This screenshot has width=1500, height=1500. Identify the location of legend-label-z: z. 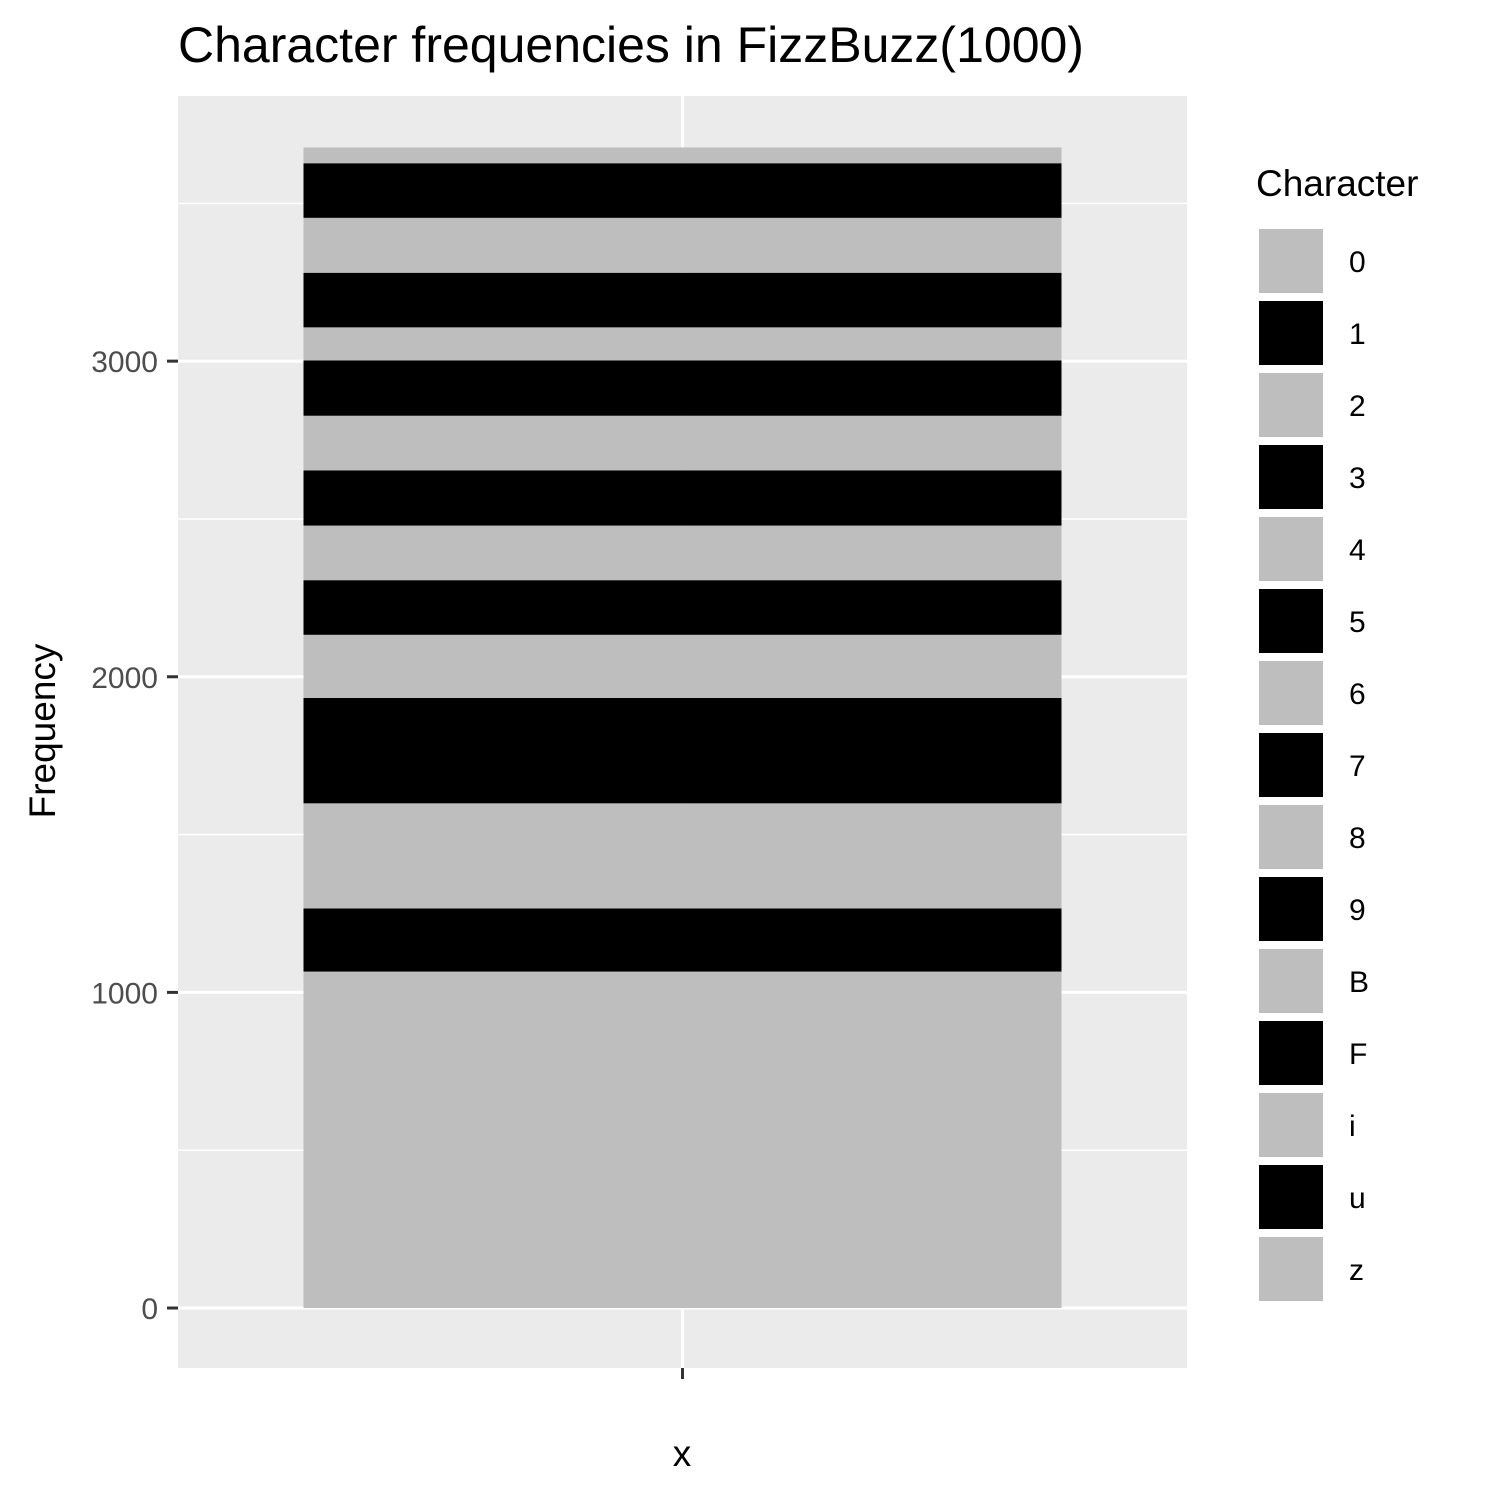
(1356, 1270).